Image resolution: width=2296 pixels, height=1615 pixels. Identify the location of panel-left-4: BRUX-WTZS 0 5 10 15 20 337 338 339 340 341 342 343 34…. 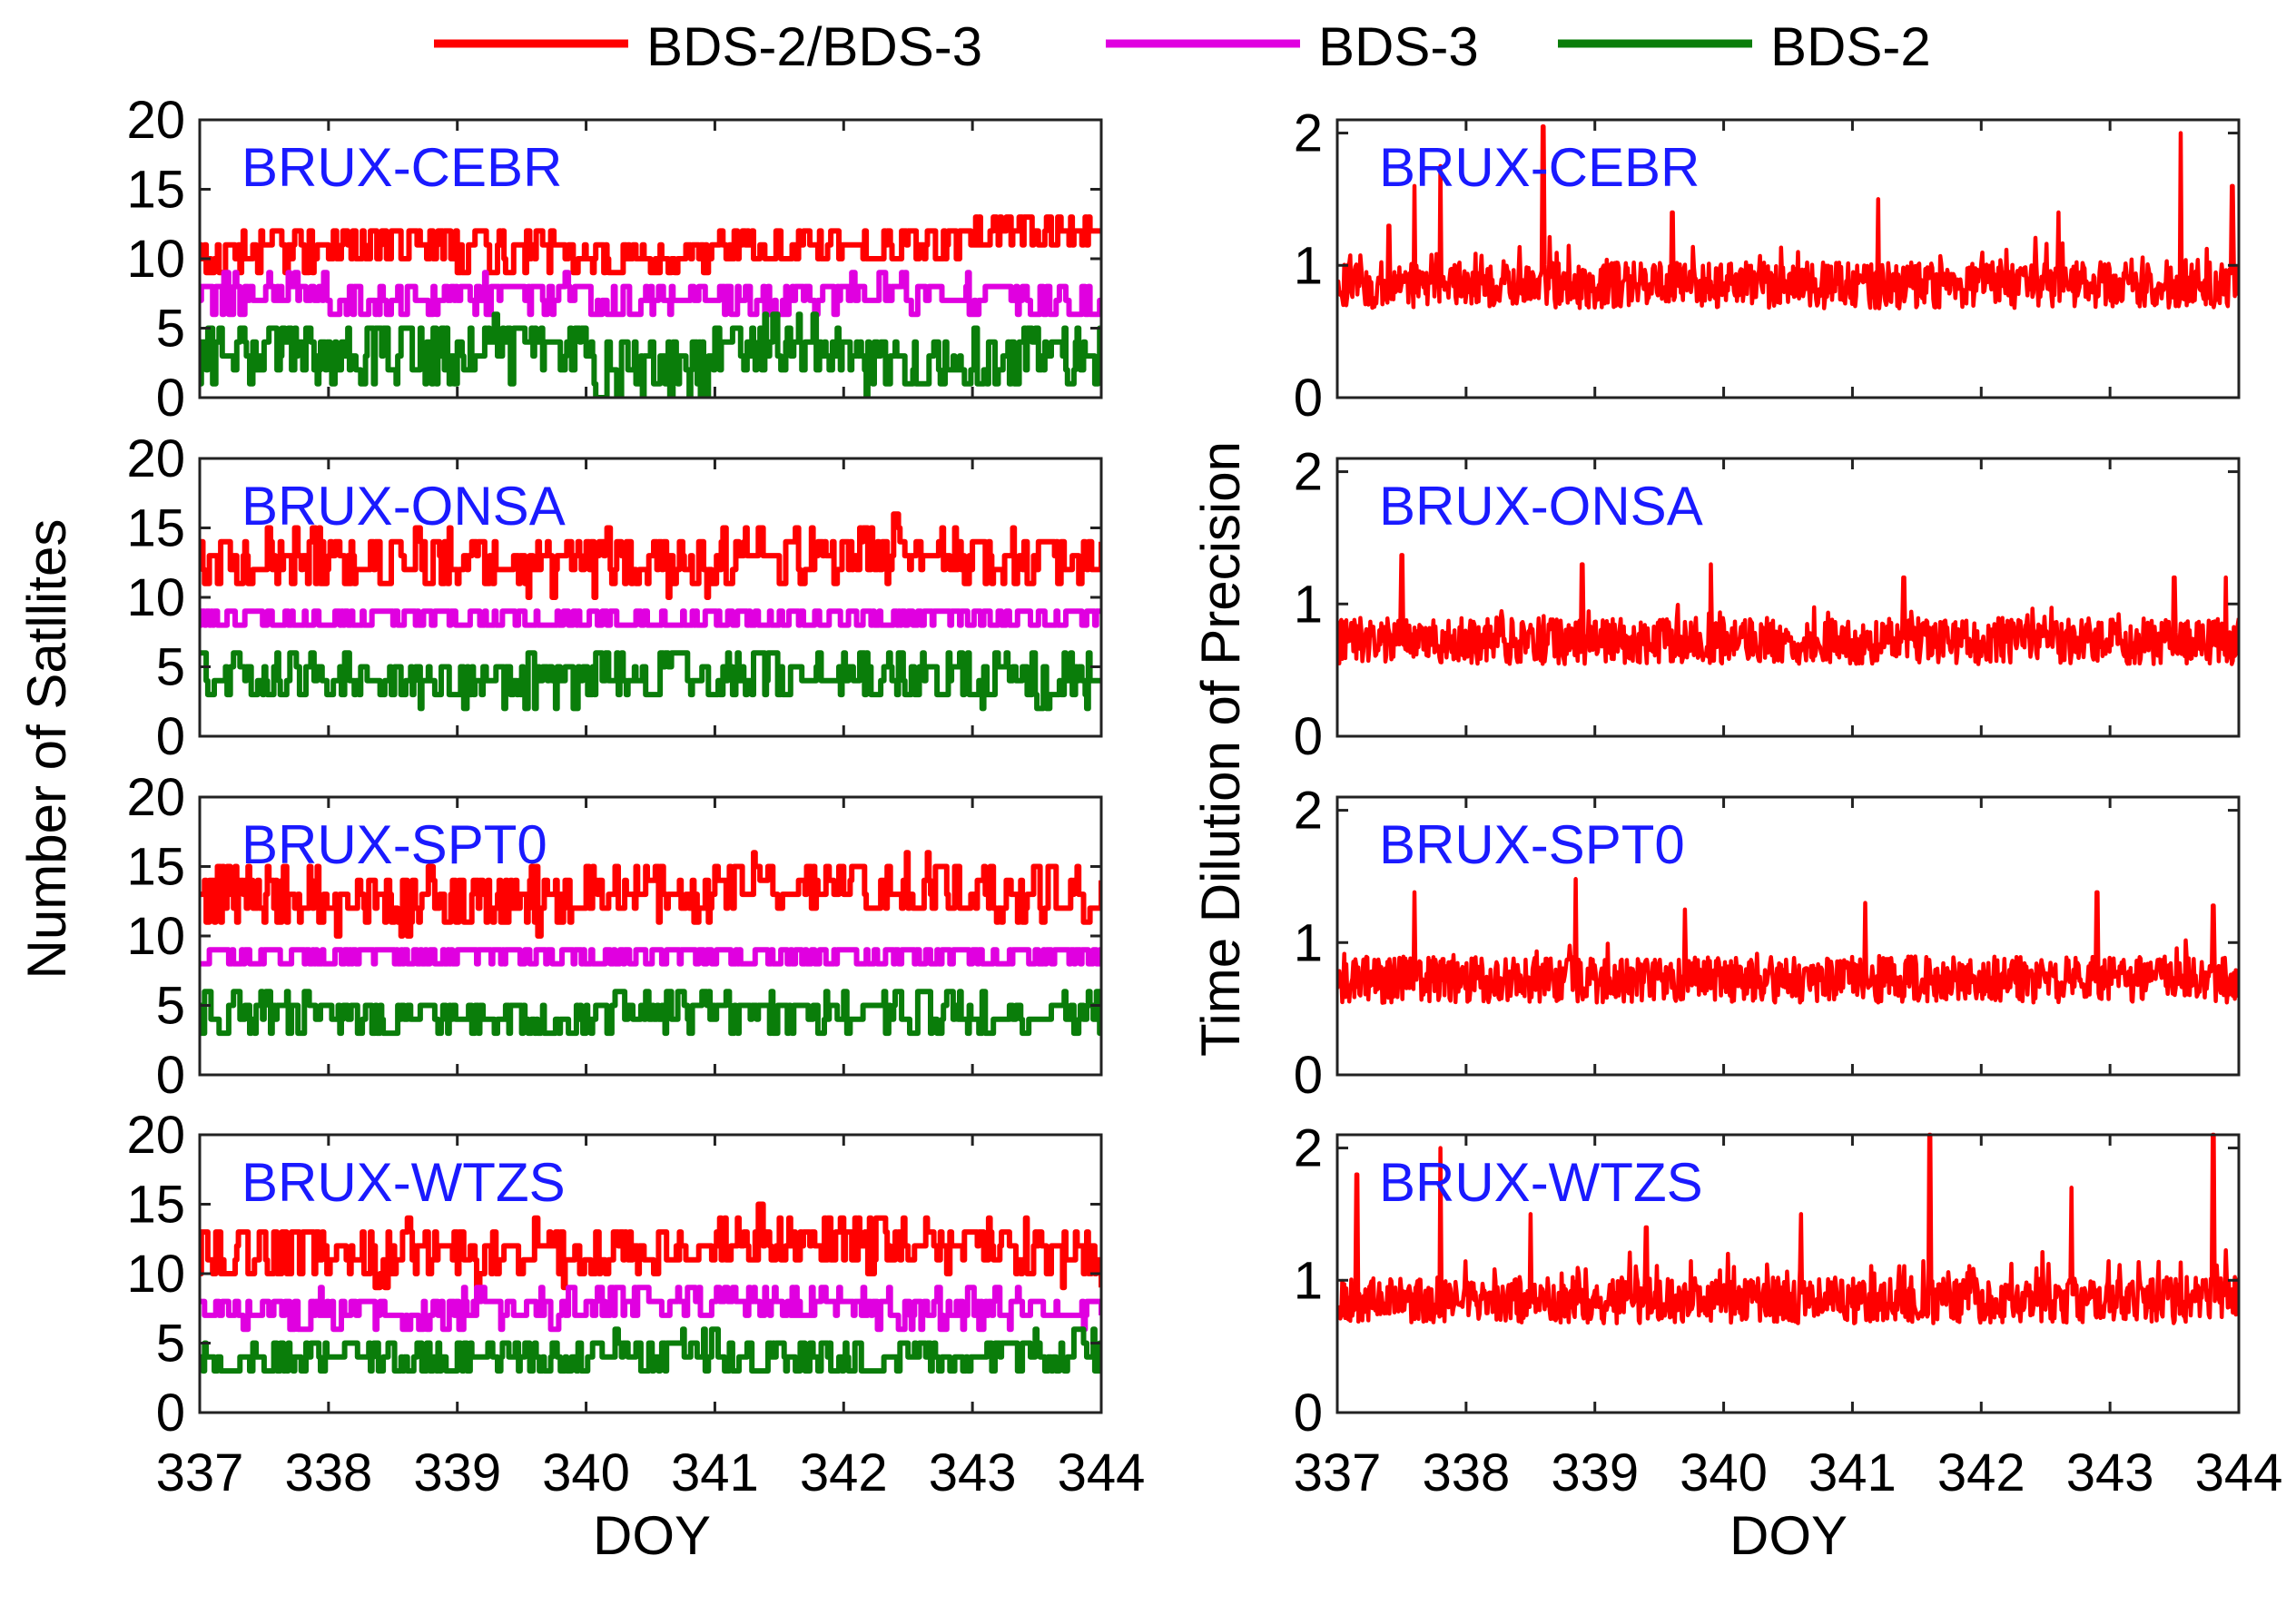
(635, 1304).